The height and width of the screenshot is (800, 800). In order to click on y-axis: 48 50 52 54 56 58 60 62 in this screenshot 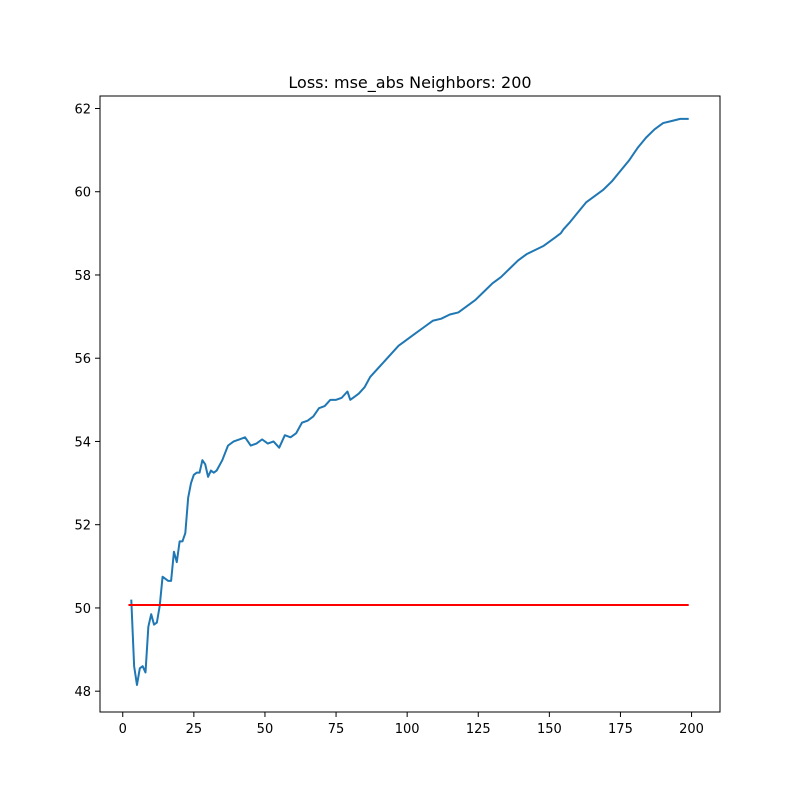, I will do `click(87, 401)`.